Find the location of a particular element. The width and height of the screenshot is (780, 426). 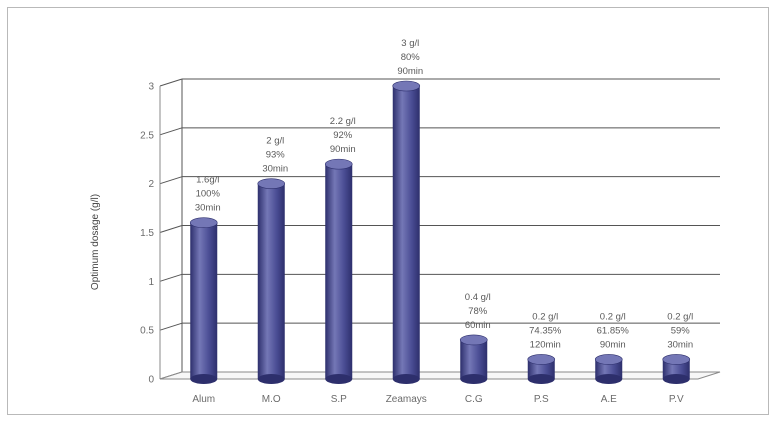

data-label: 59% is located at coordinates (681, 330).